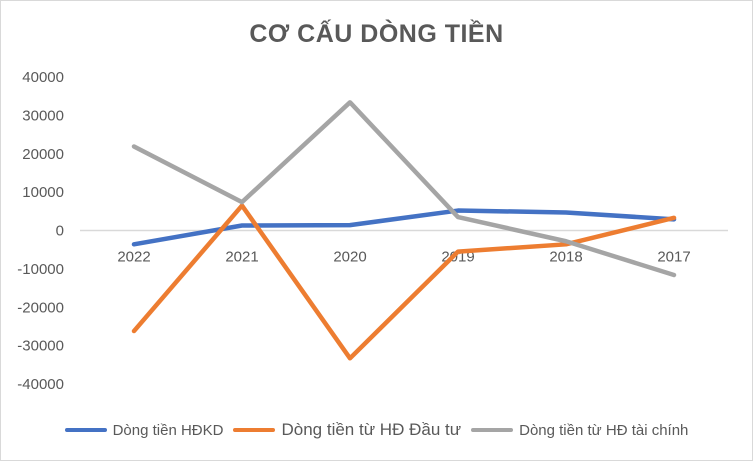 Image resolution: width=753 pixels, height=461 pixels. I want to click on y-tick-label: -10000, so click(40, 269).